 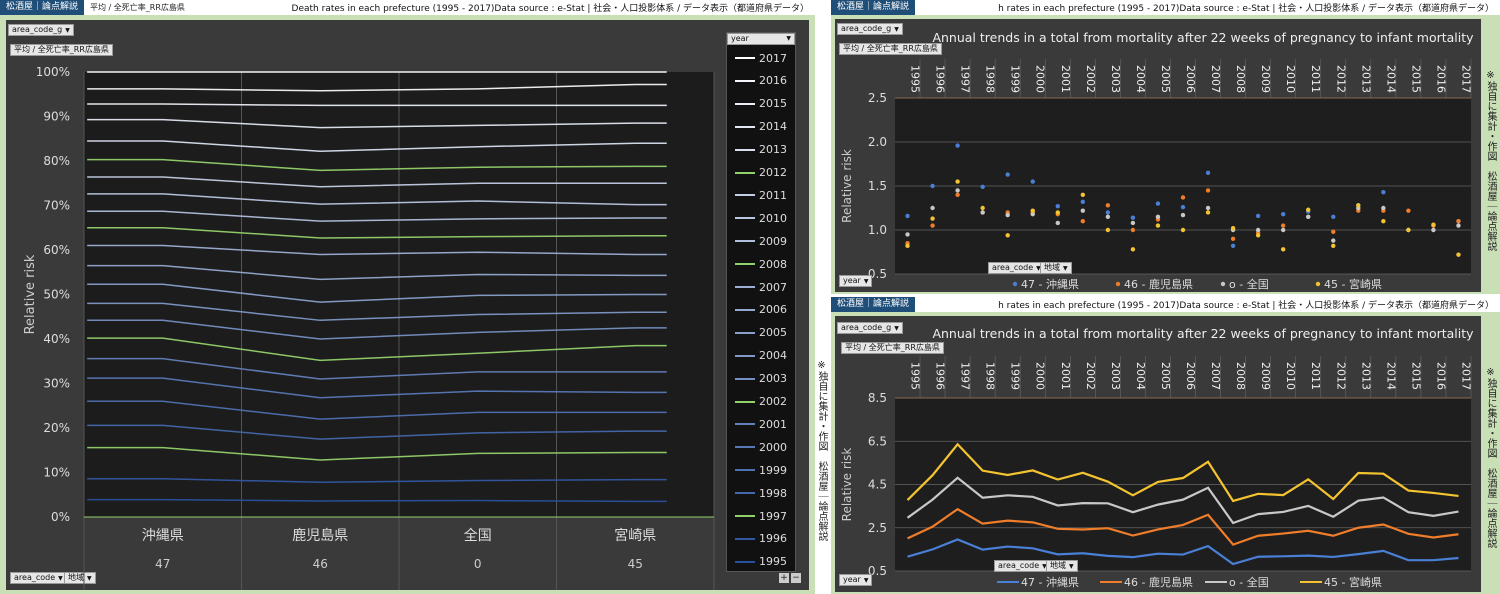 I want to click on year-legend-item: 2012, so click(x=761, y=173).